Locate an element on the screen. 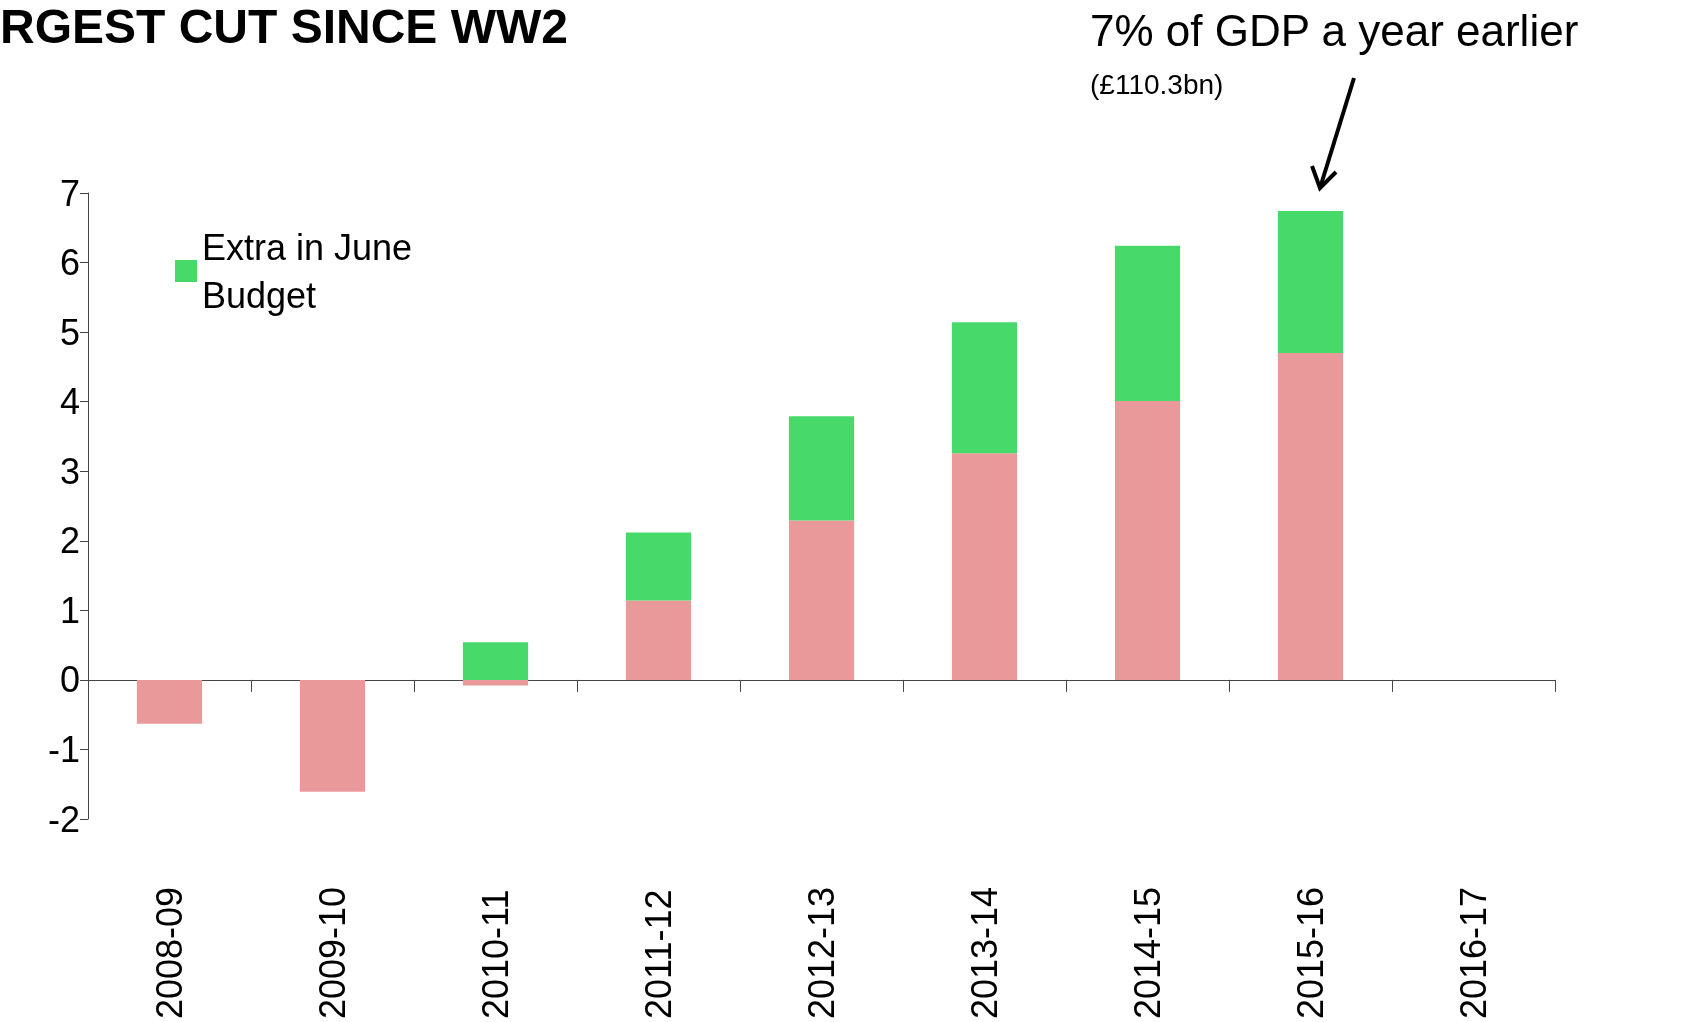 This screenshot has height=1022, width=1691. x-tick-label: 2010-11 is located at coordinates (495, 954).